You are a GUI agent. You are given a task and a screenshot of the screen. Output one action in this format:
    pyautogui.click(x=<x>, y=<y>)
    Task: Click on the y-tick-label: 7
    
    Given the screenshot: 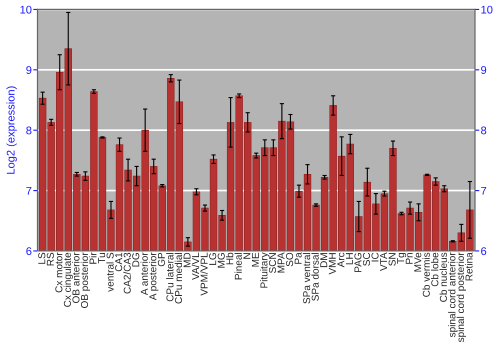 What is the action you would take?
    pyautogui.click(x=29, y=190)
    